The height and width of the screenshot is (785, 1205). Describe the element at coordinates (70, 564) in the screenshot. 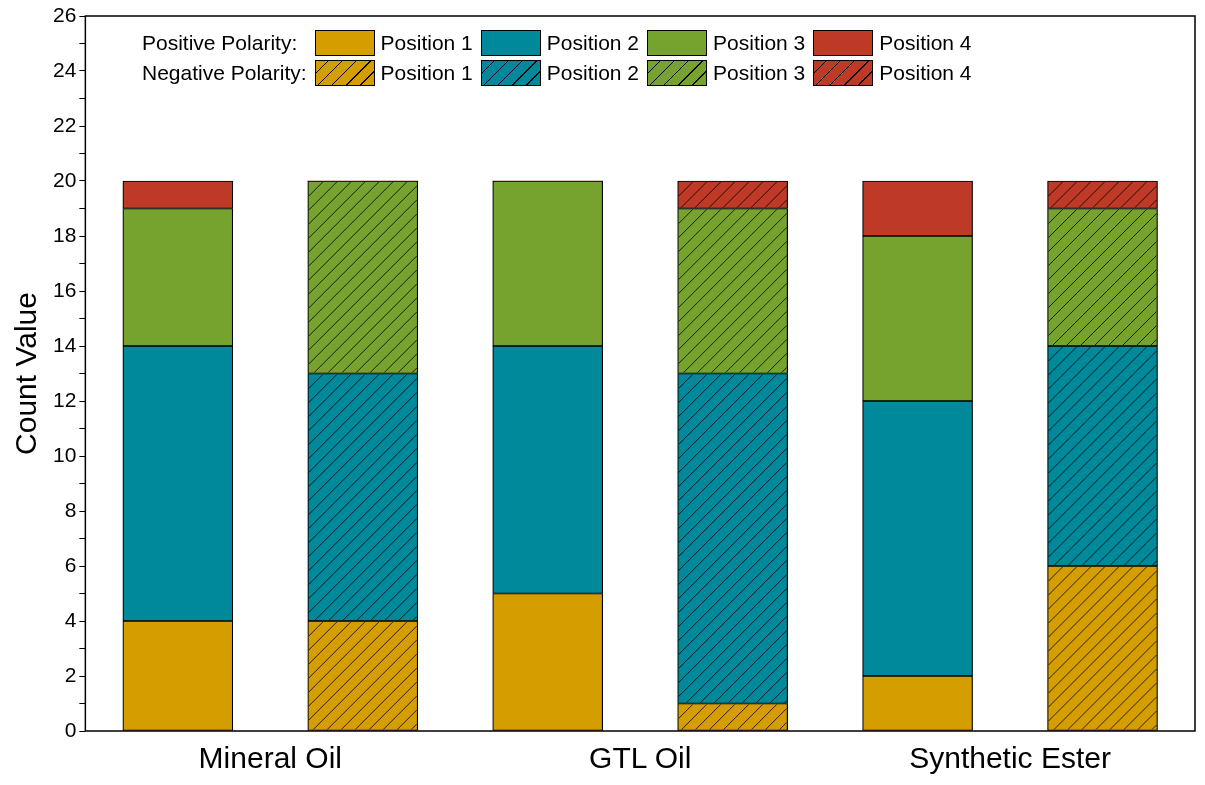

I see `y-tick-label: 6` at that location.